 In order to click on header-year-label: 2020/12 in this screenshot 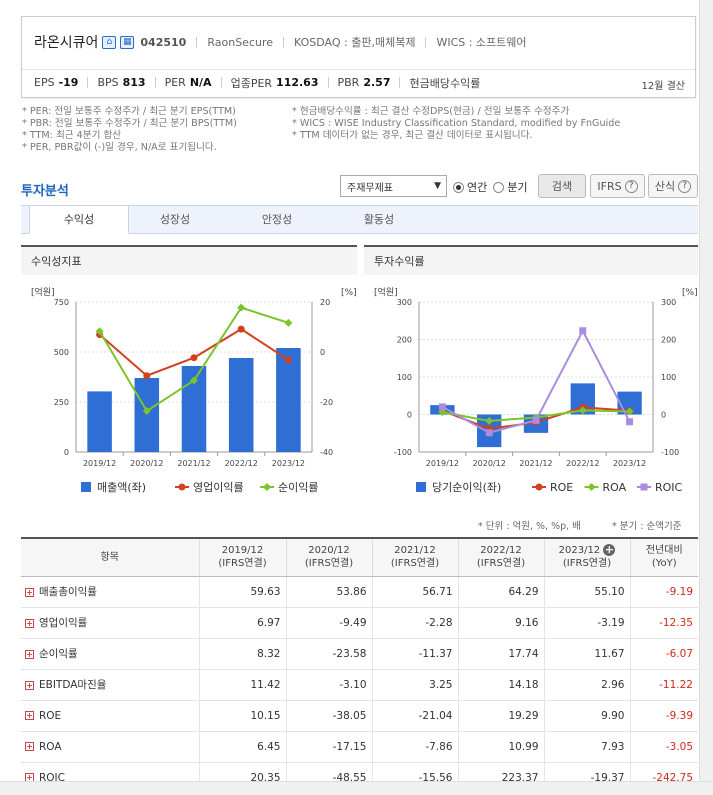, I will do `click(329, 551)`.